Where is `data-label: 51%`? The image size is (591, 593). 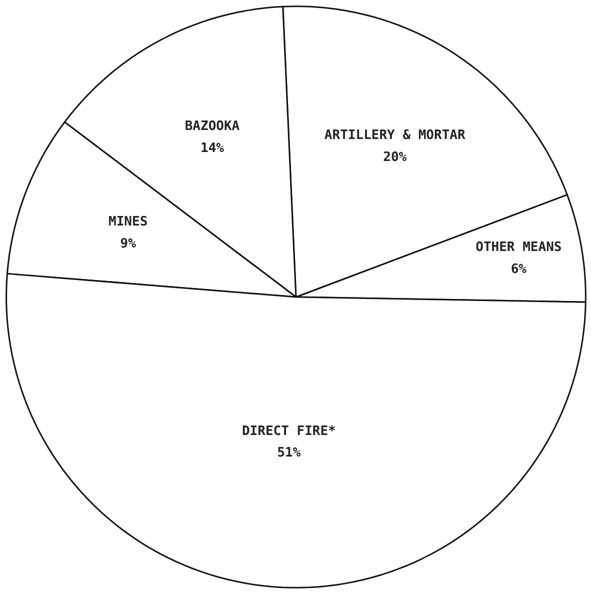 data-label: 51% is located at coordinates (289, 453).